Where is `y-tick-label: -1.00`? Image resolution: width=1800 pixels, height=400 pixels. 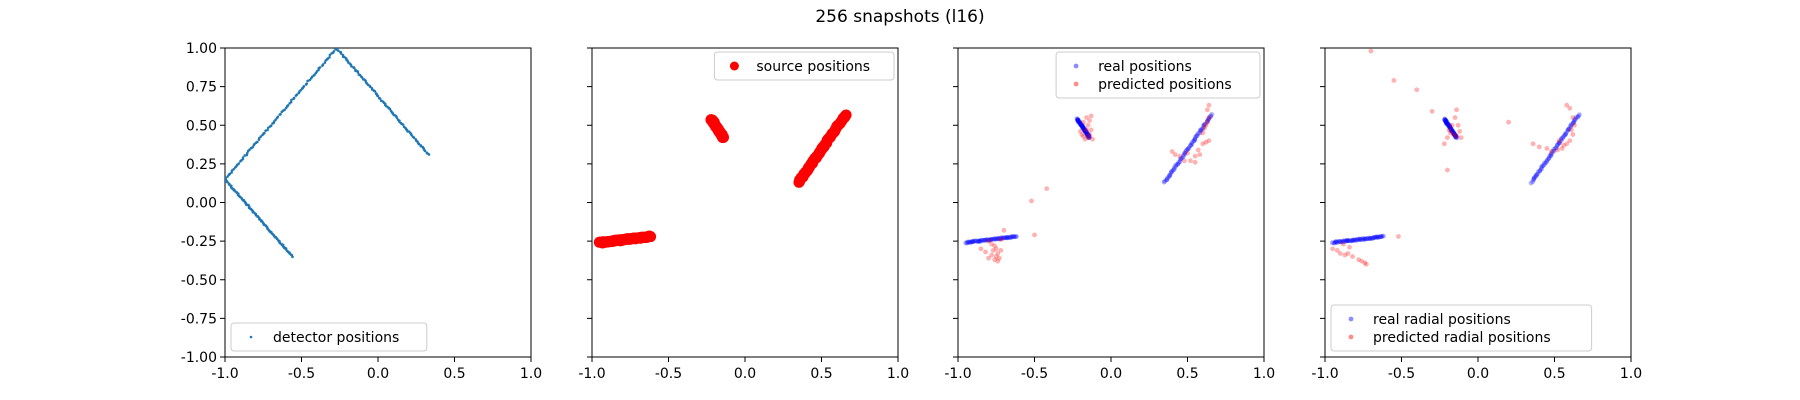
y-tick-label: -1.00 is located at coordinates (199, 358).